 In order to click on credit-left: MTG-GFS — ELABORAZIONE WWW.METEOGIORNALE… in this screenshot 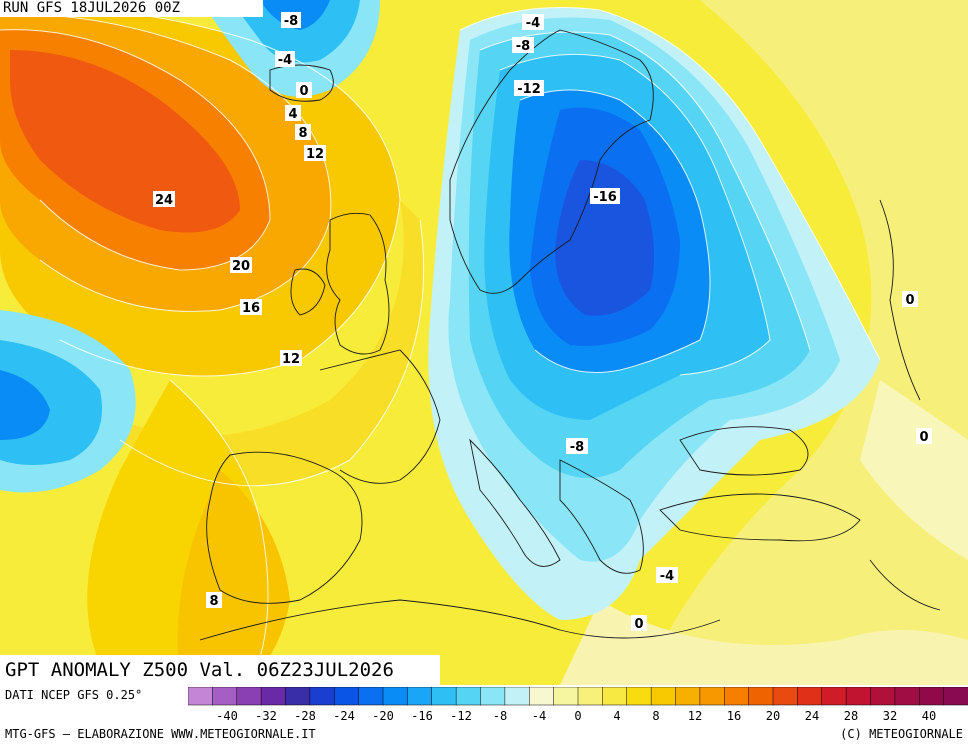, I will do `click(160, 734)`.